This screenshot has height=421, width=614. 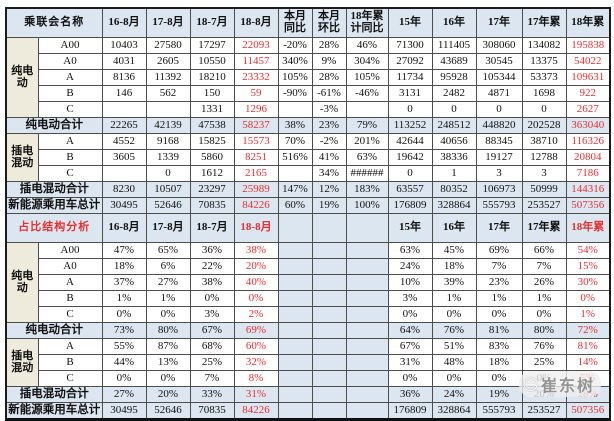 What do you see at coordinates (212, 394) in the screenshot?
I see `data-cell: 33%` at bounding box center [212, 394].